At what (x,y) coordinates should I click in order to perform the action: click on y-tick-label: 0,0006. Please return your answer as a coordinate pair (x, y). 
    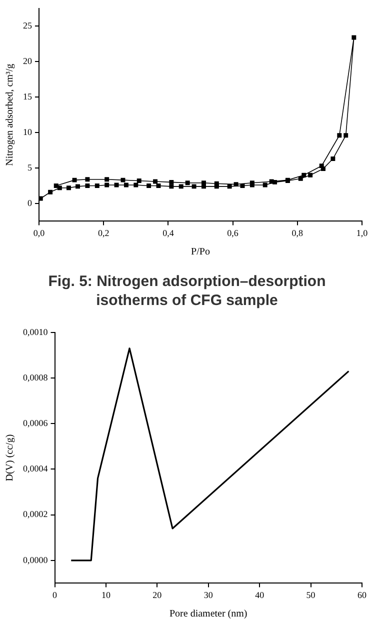
    Looking at the image, I should click on (35, 423).